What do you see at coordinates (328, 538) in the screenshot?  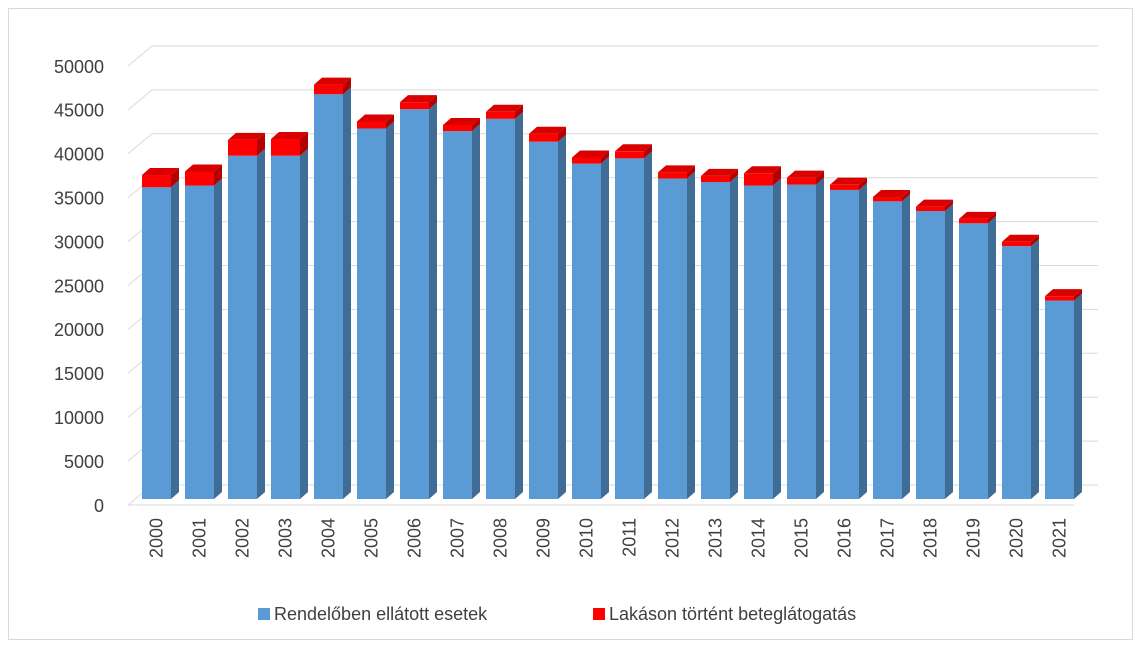 I see `x-tick-label: 2004` at bounding box center [328, 538].